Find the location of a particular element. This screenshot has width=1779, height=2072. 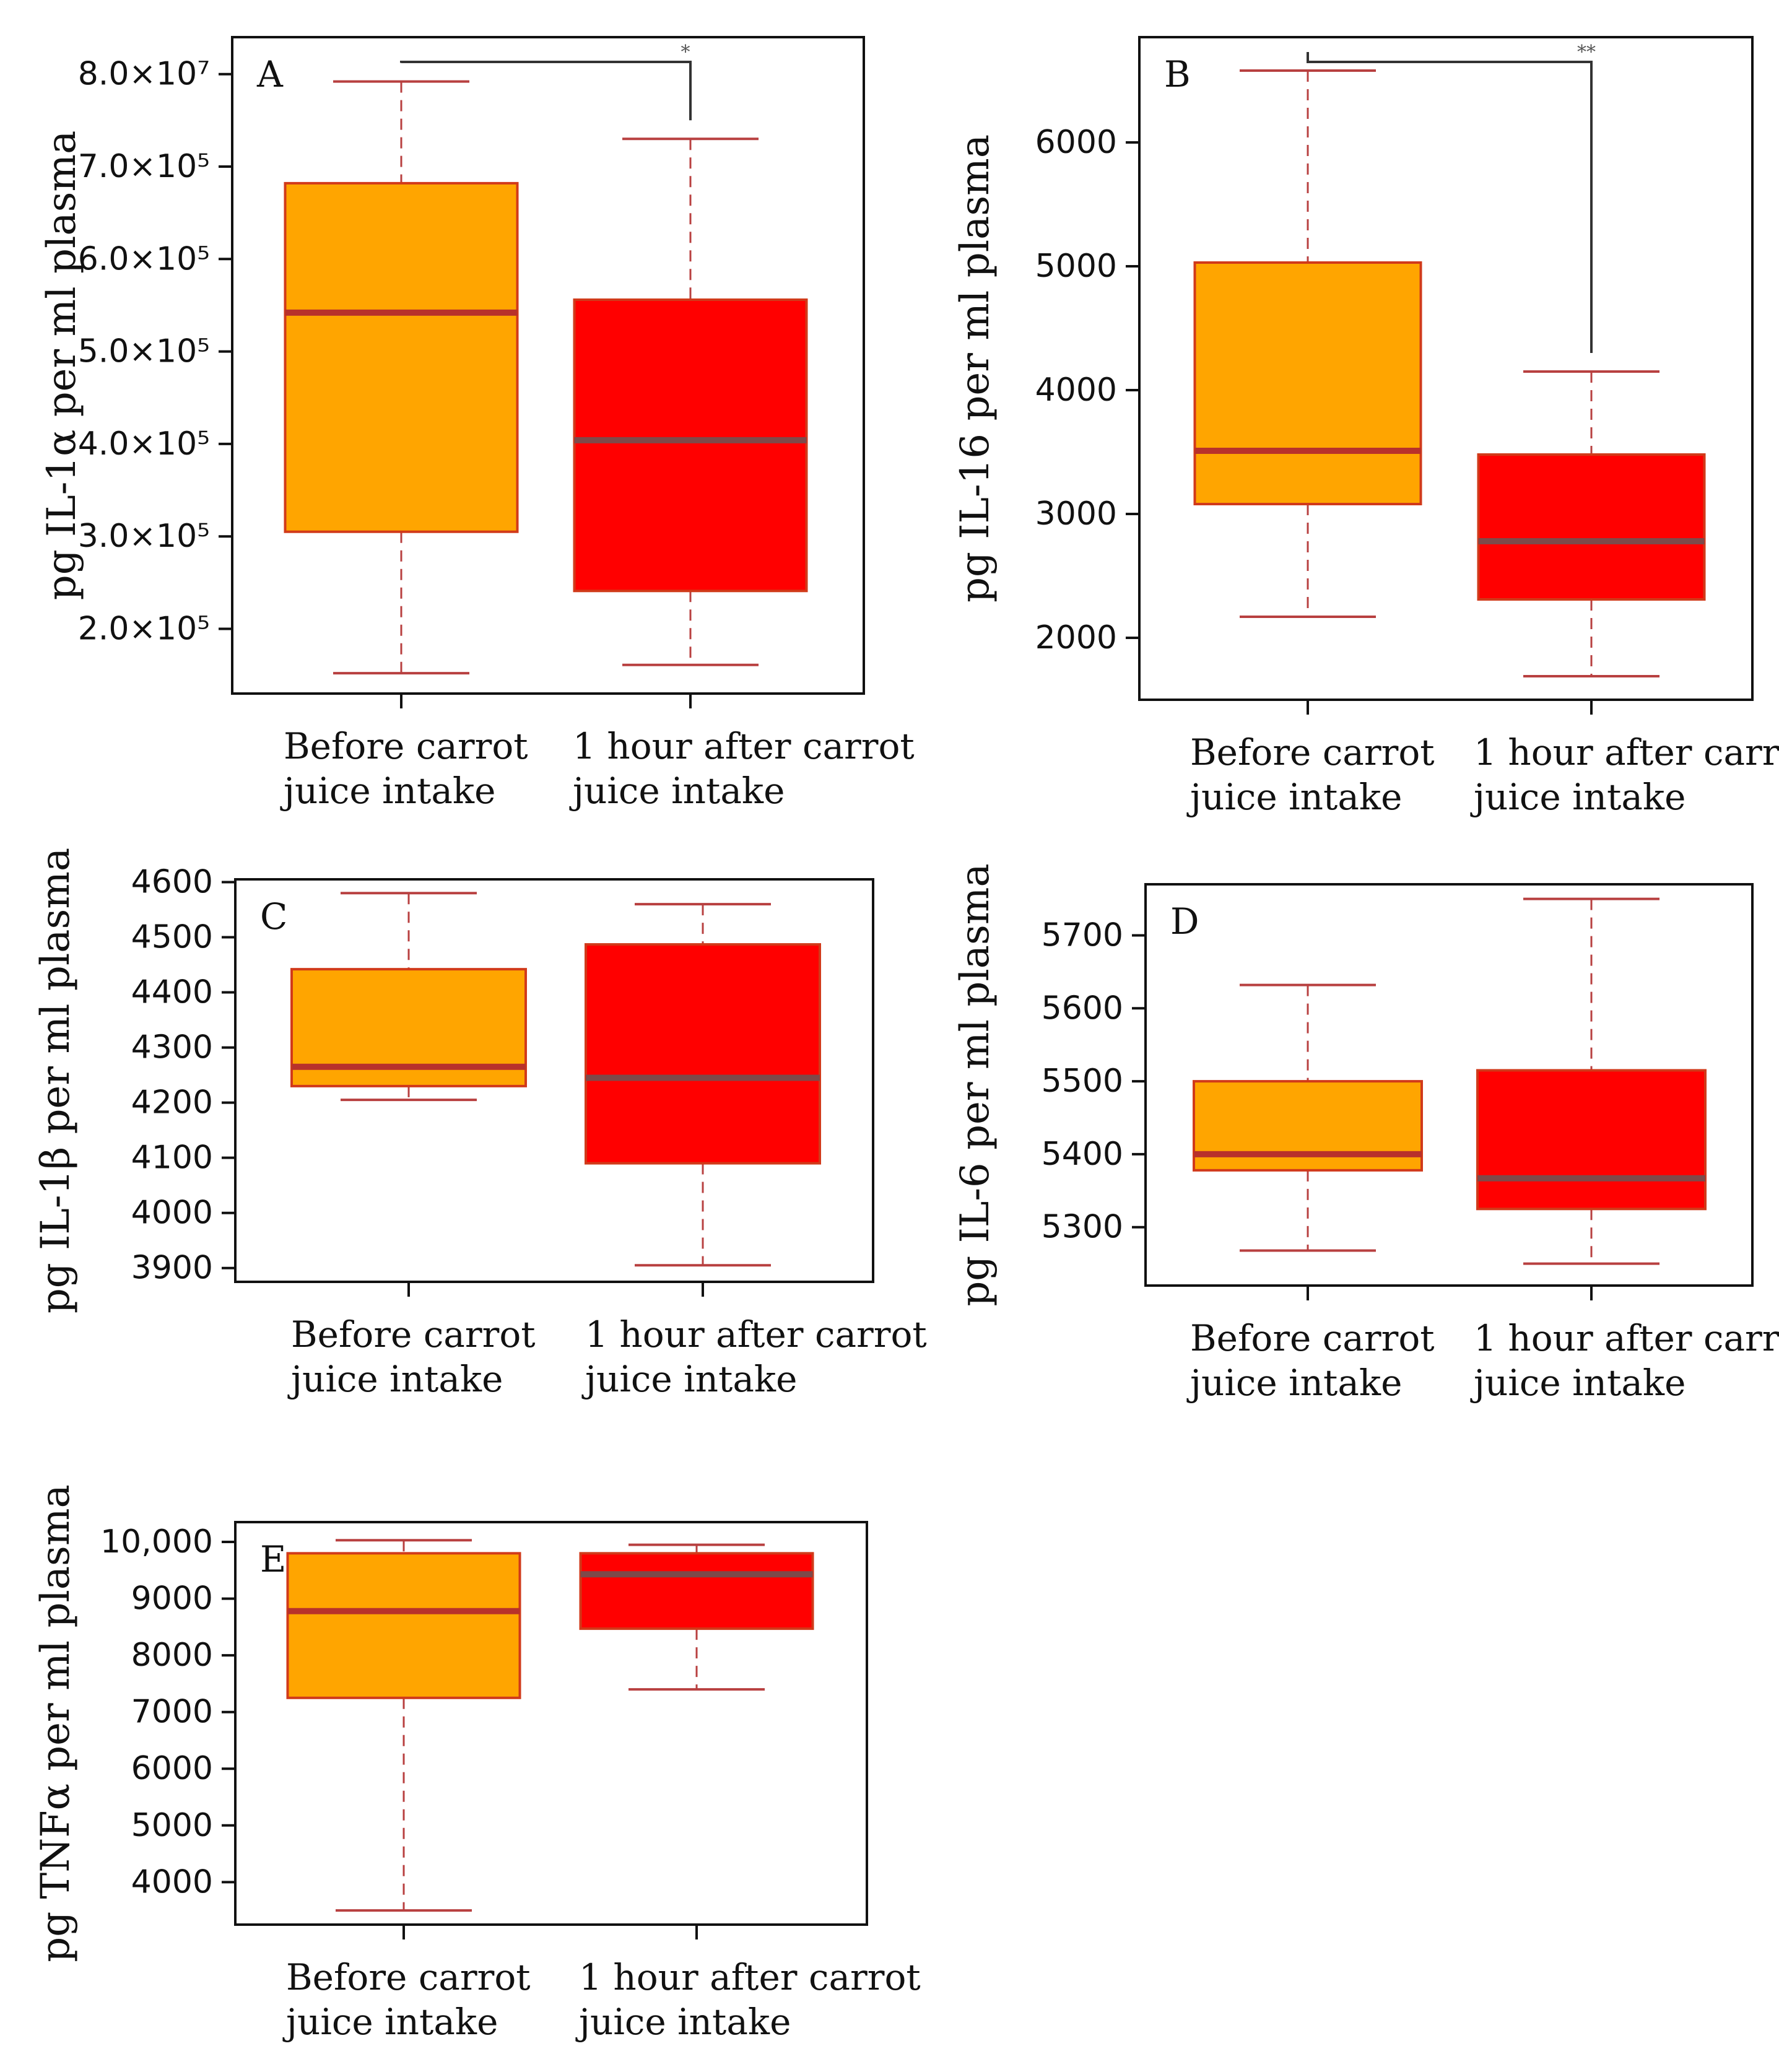

y-tick-label: 10,000 is located at coordinates (156, 1542).